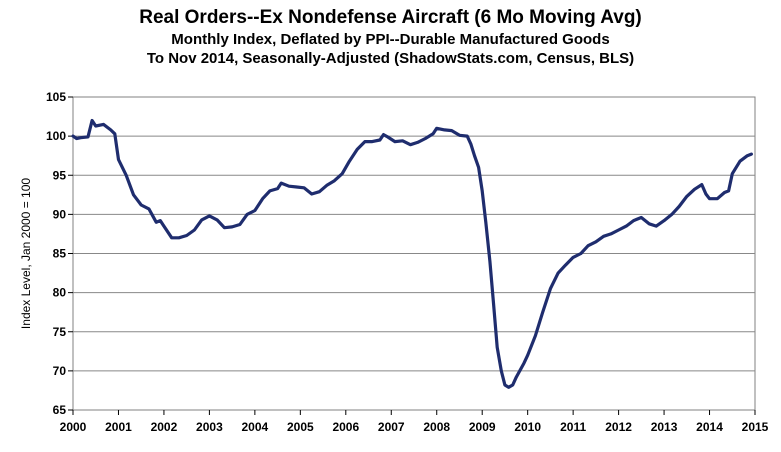 This screenshot has height=452, width=781. I want to click on y-tick-label: 85, so click(60, 254).